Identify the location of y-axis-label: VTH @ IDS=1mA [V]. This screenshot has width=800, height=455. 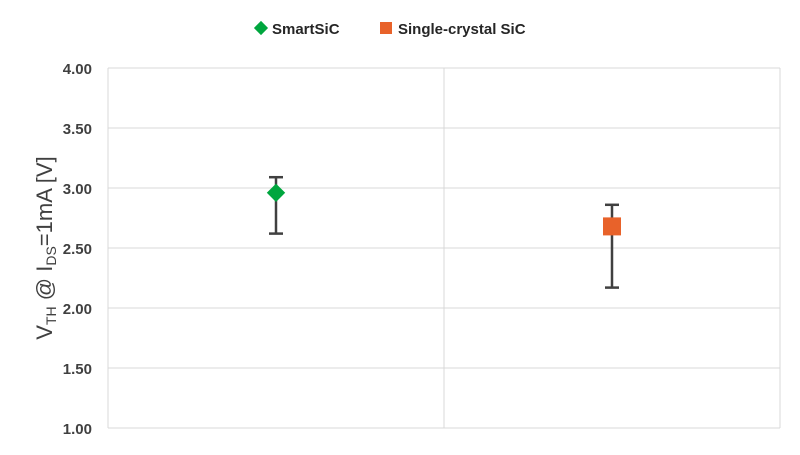
(45, 247).